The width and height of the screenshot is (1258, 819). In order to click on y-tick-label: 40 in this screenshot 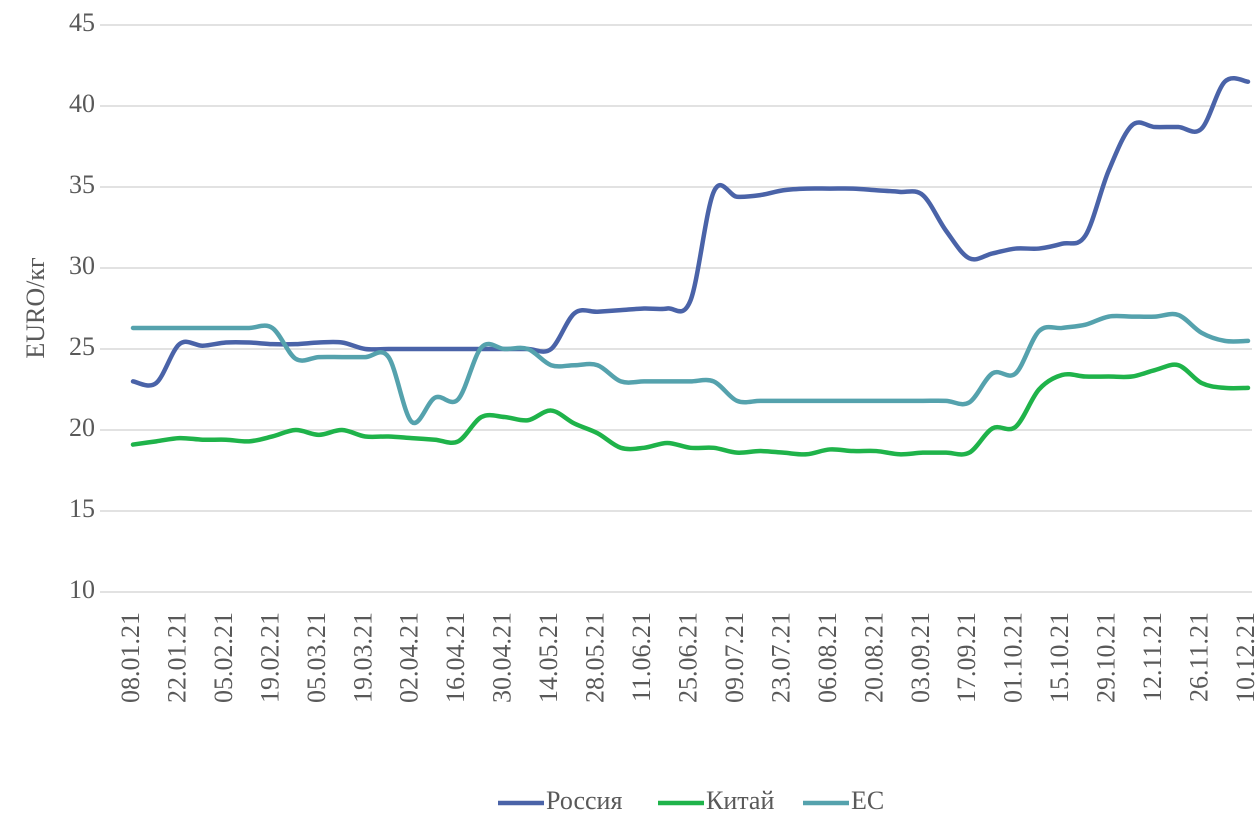, I will do `click(82, 103)`.